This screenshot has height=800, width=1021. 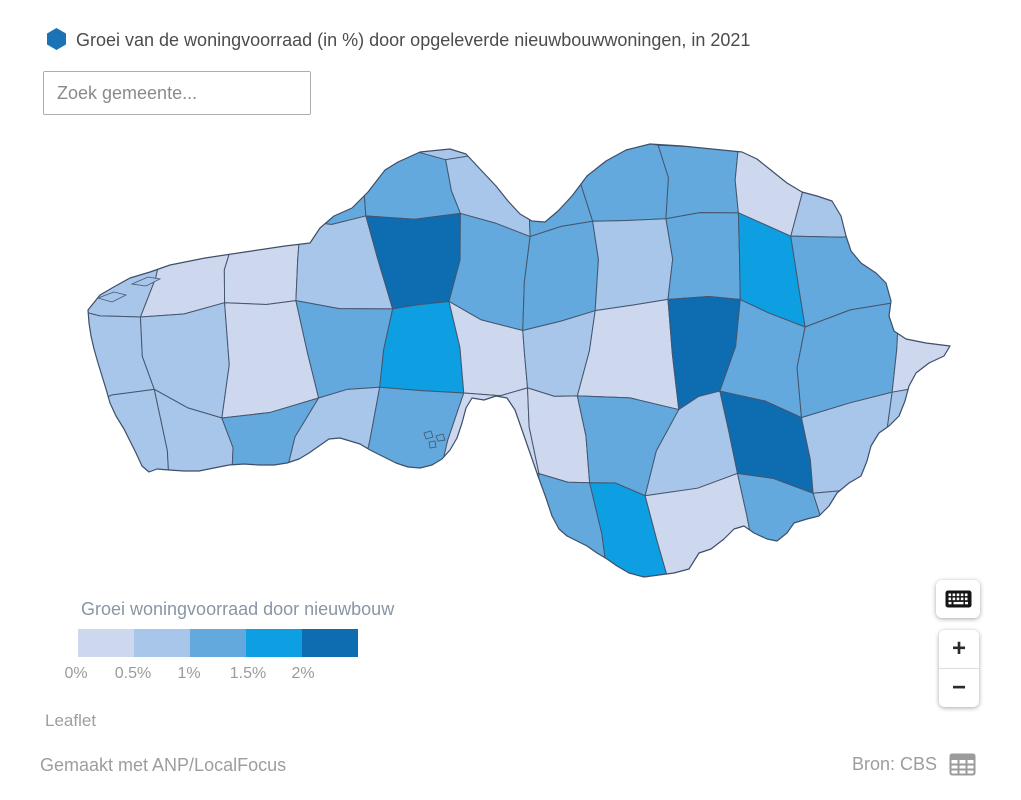 What do you see at coordinates (76, 673) in the screenshot?
I see `legend-label: 0%` at bounding box center [76, 673].